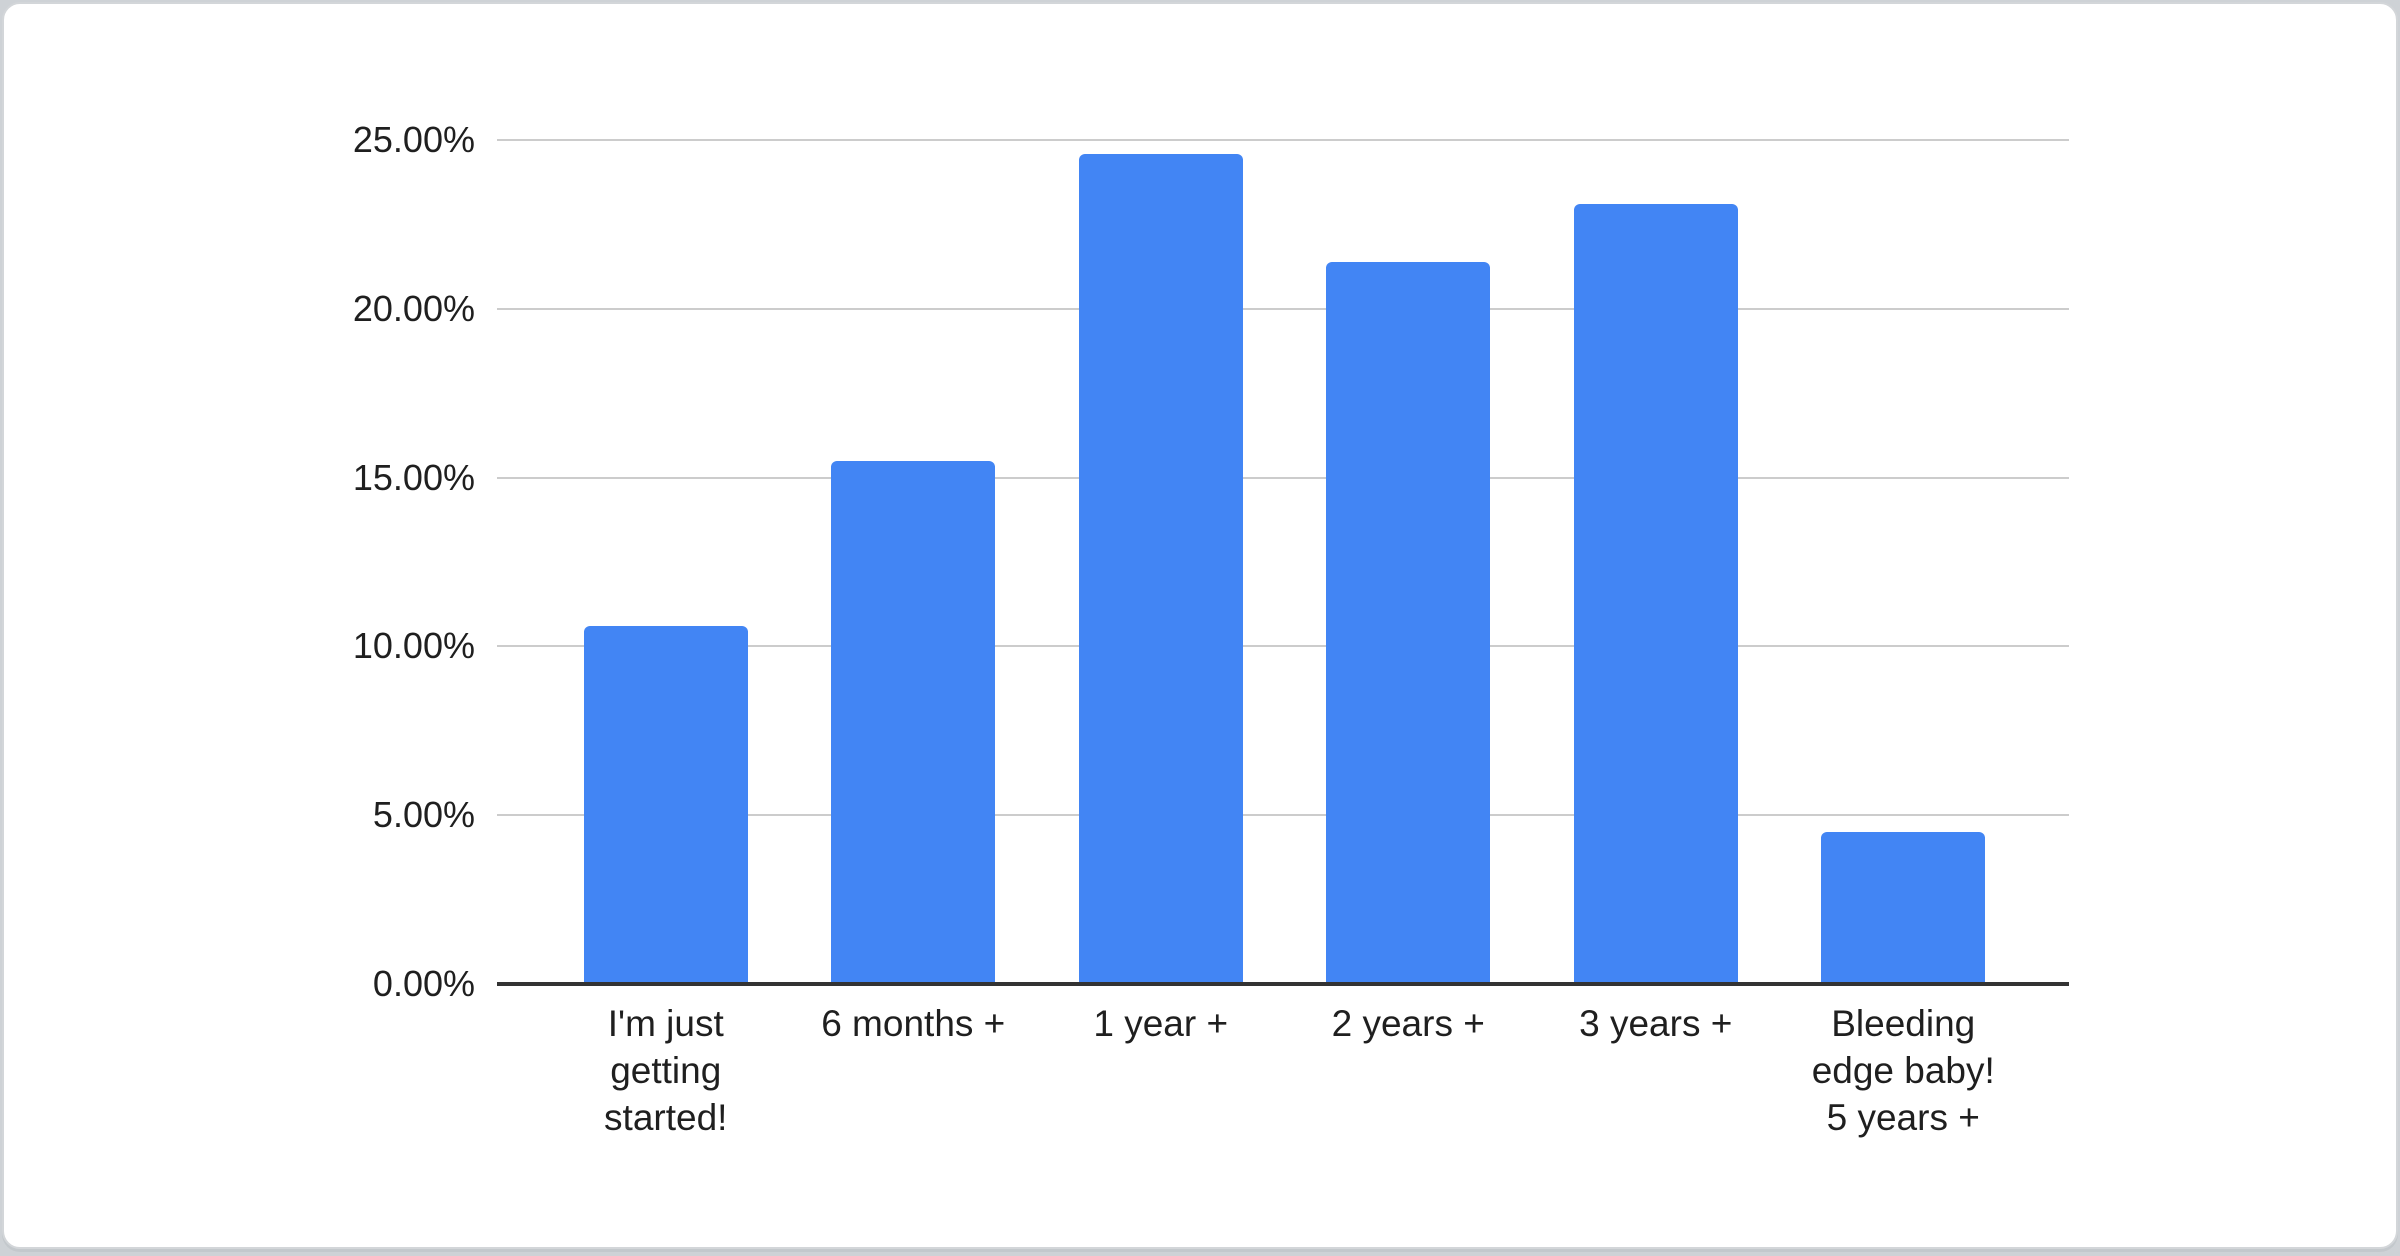  What do you see at coordinates (1283, 984) in the screenshot?
I see `x-axis-baseline` at bounding box center [1283, 984].